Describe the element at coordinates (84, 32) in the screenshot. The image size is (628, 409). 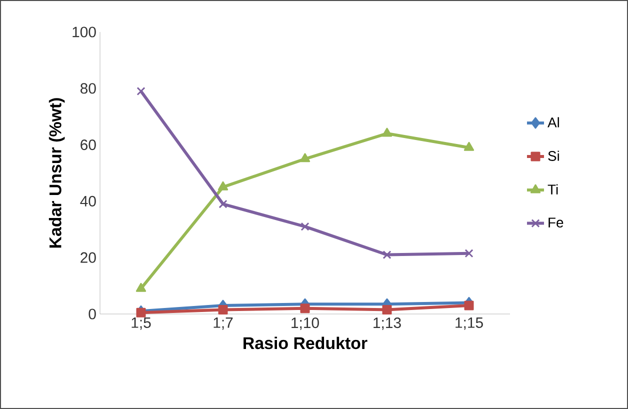
I see `y-tick-label: 100` at that location.